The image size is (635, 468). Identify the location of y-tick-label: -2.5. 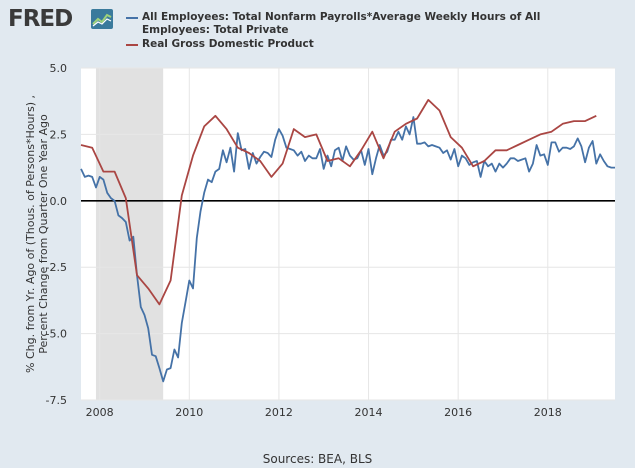
(56, 267).